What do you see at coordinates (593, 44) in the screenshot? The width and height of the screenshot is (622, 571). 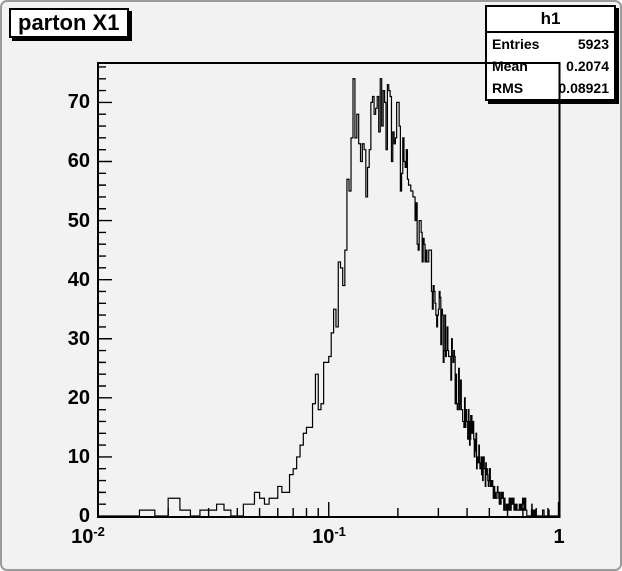 I see `stats-value-entries: 5923` at bounding box center [593, 44].